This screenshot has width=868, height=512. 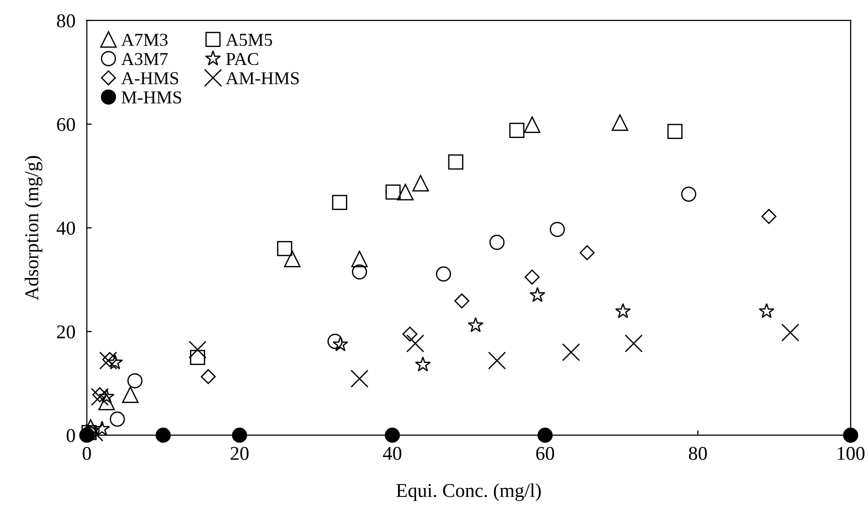 What do you see at coordinates (249, 40) in the screenshot?
I see `legend-label: A5M5` at bounding box center [249, 40].